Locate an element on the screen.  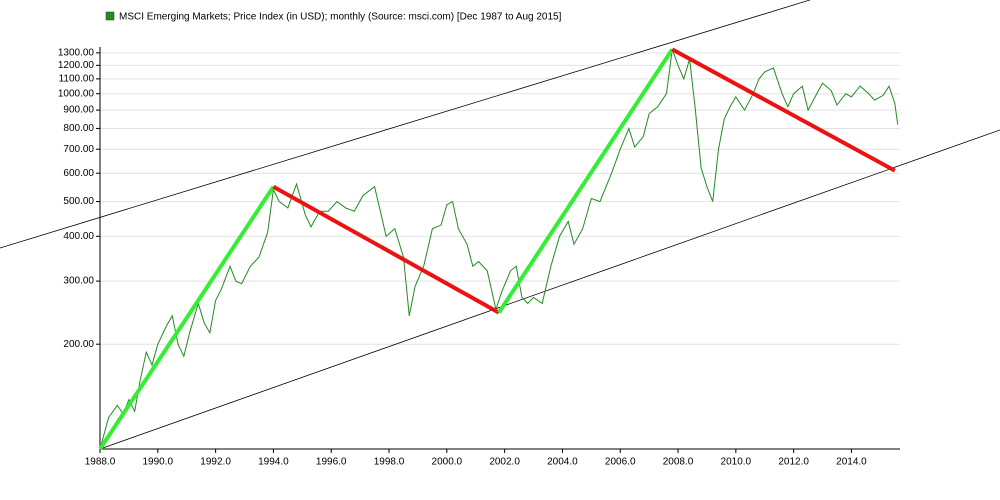
x-tick-label: 1988.0 is located at coordinates (100, 462).